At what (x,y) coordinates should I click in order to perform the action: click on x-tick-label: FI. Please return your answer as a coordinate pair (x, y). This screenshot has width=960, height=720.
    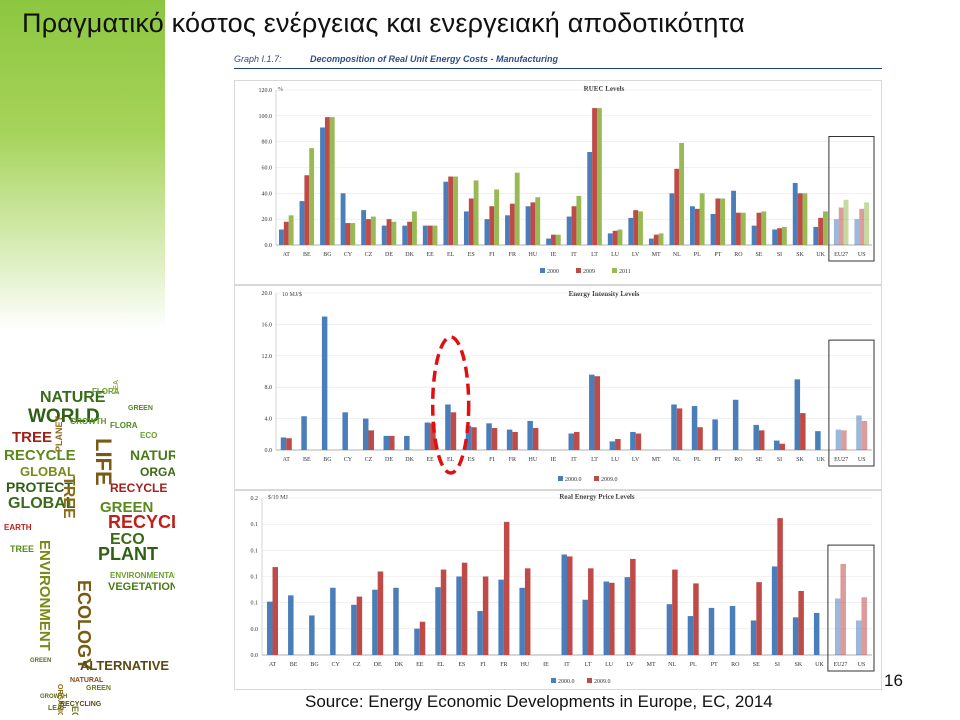
    Looking at the image, I should click on (491, 460).